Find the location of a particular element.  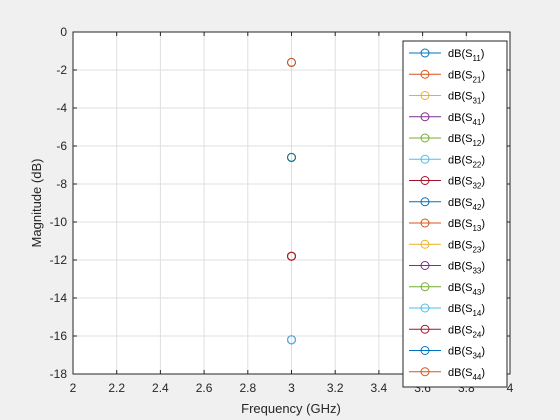

x-tick-labels: 2 2.2 2.4 2.6 2.8 3 3.2 3.4 3.6 3.8 4 is located at coordinates (292, 388).